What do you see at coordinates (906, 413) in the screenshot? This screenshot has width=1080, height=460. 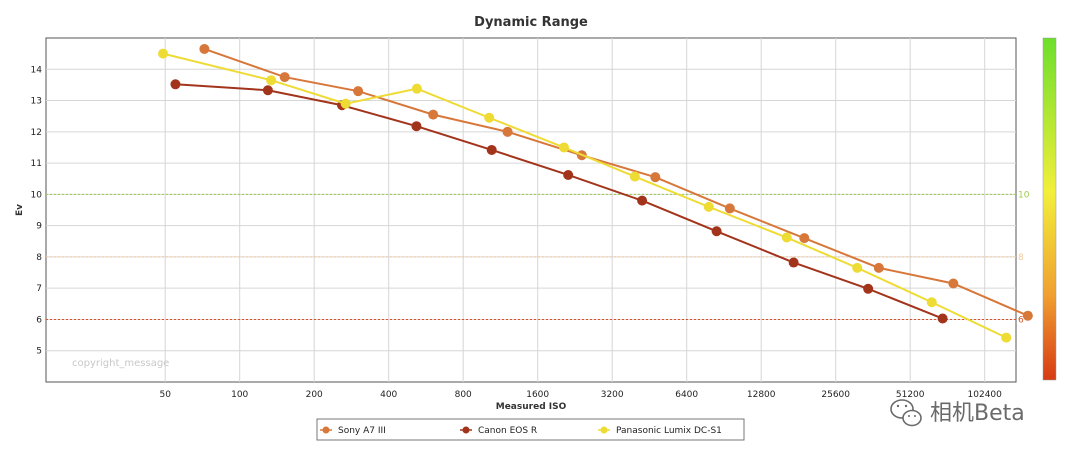 I see `wechat-icon` at bounding box center [906, 413].